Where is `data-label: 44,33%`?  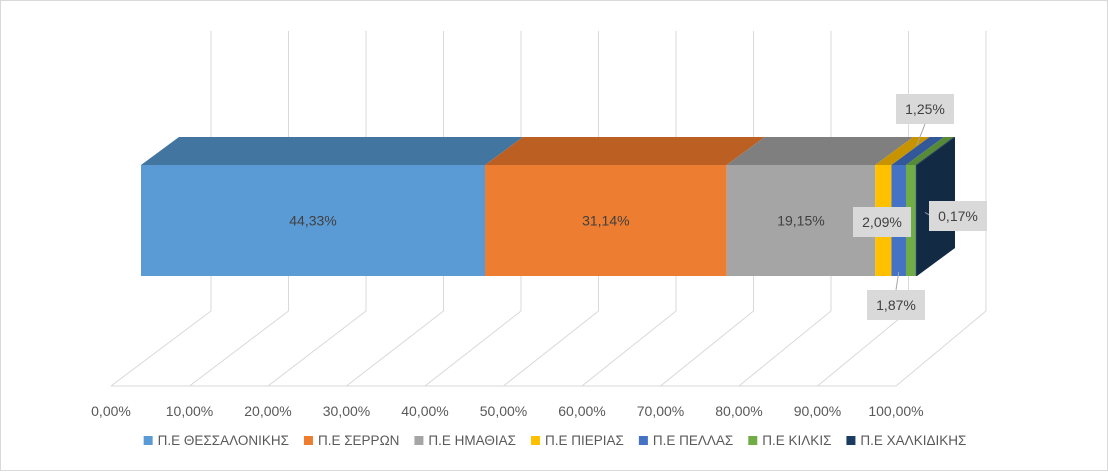
data-label: 44,33% is located at coordinates (312, 221).